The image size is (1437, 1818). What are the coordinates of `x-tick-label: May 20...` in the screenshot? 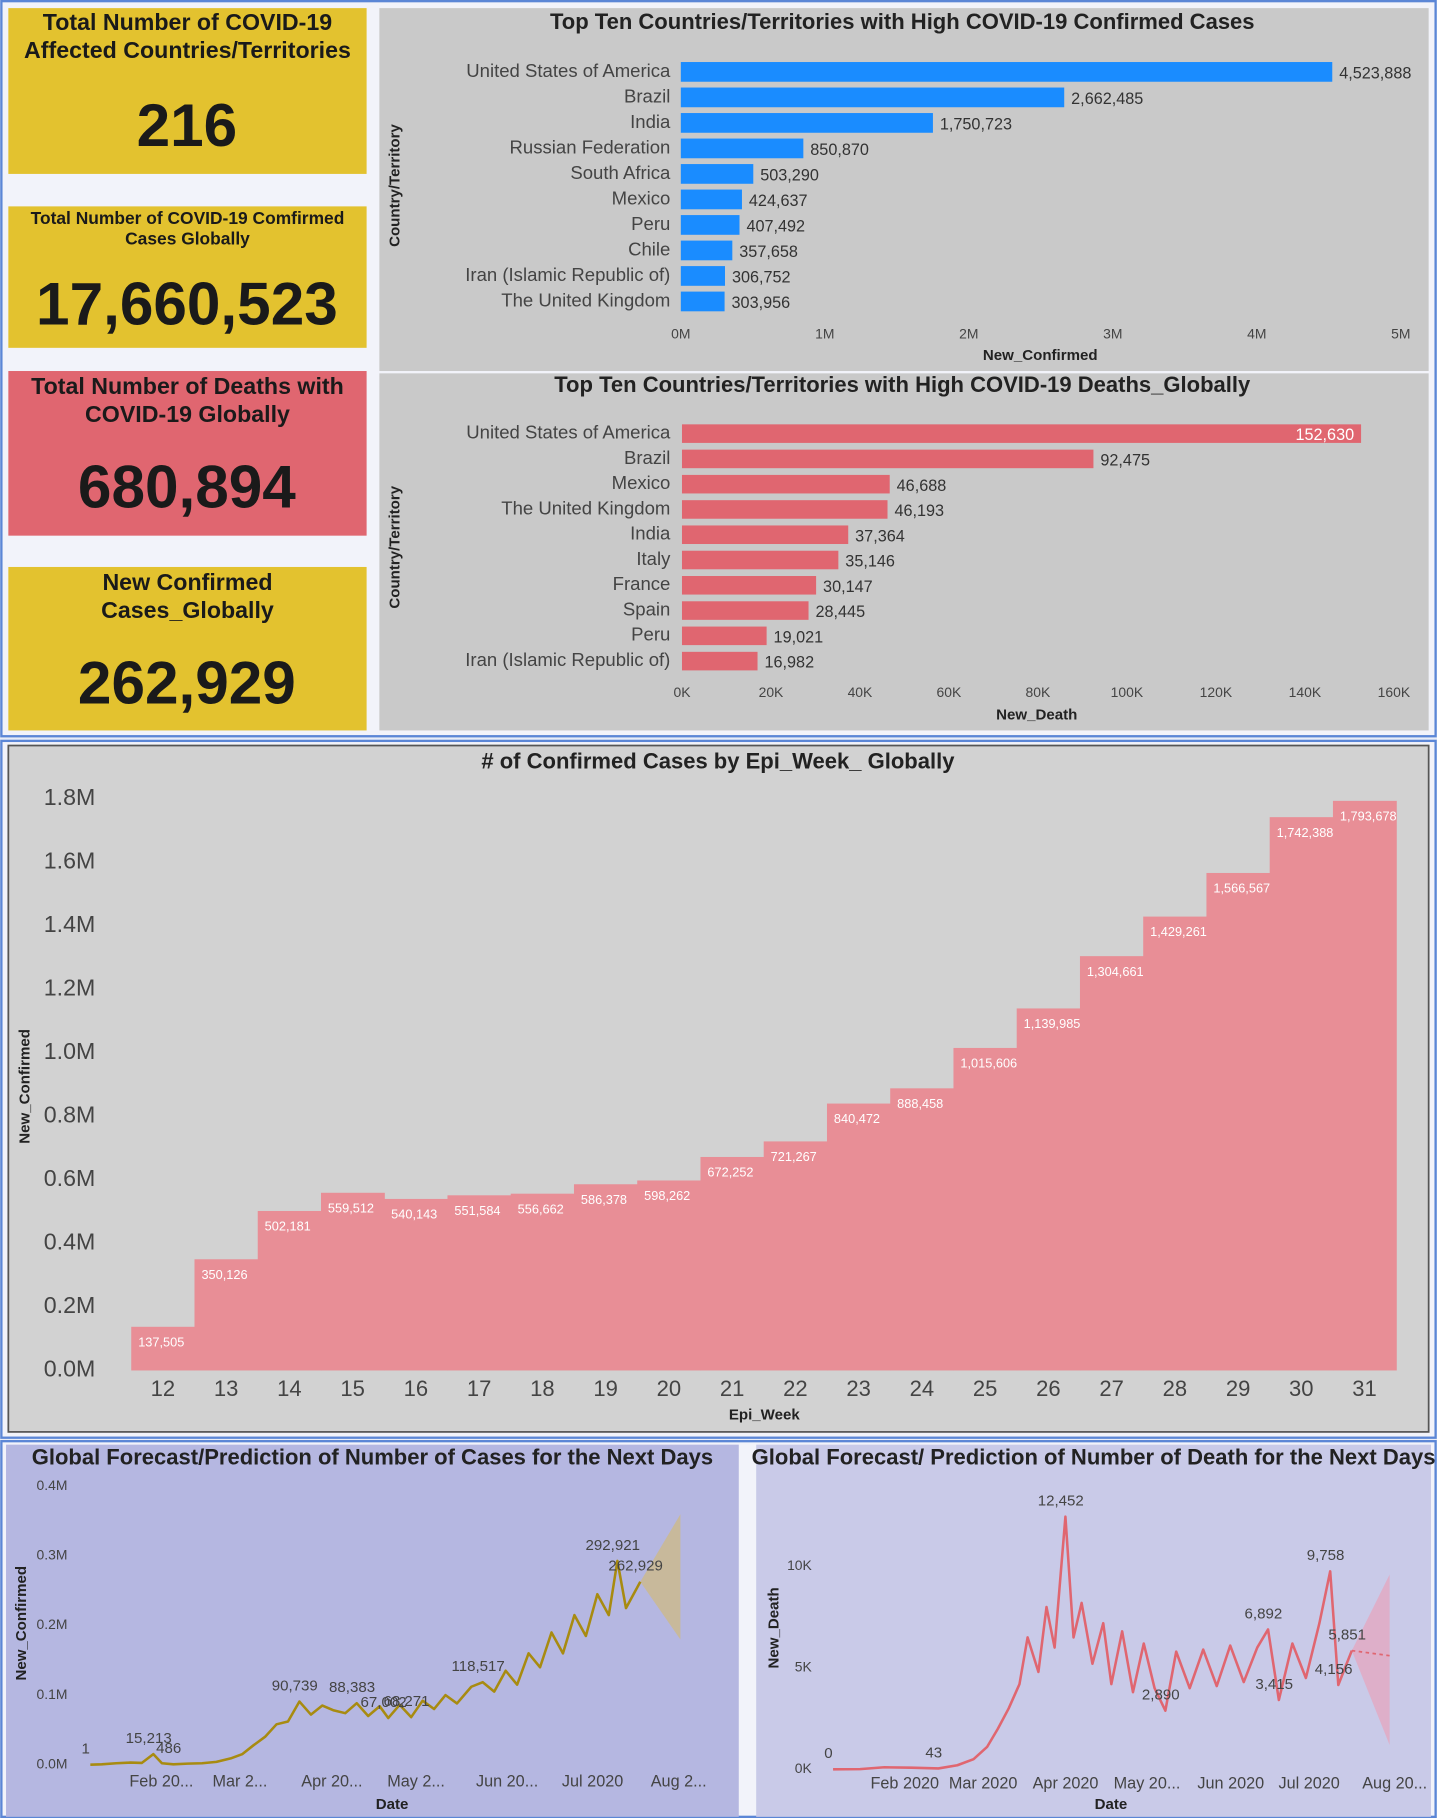 It's located at (1147, 1784).